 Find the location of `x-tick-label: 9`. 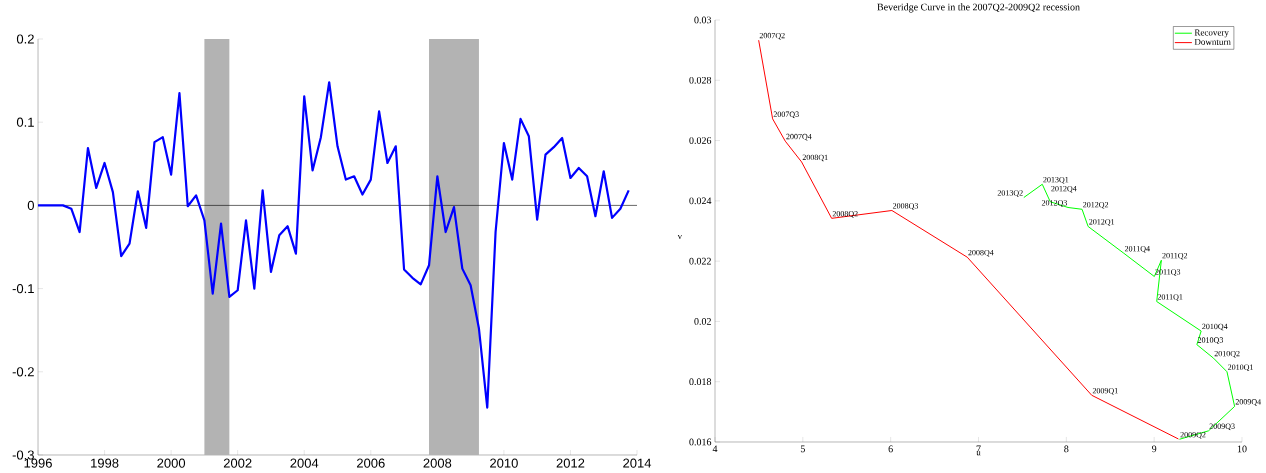

x-tick-label: 9 is located at coordinates (1154, 449).